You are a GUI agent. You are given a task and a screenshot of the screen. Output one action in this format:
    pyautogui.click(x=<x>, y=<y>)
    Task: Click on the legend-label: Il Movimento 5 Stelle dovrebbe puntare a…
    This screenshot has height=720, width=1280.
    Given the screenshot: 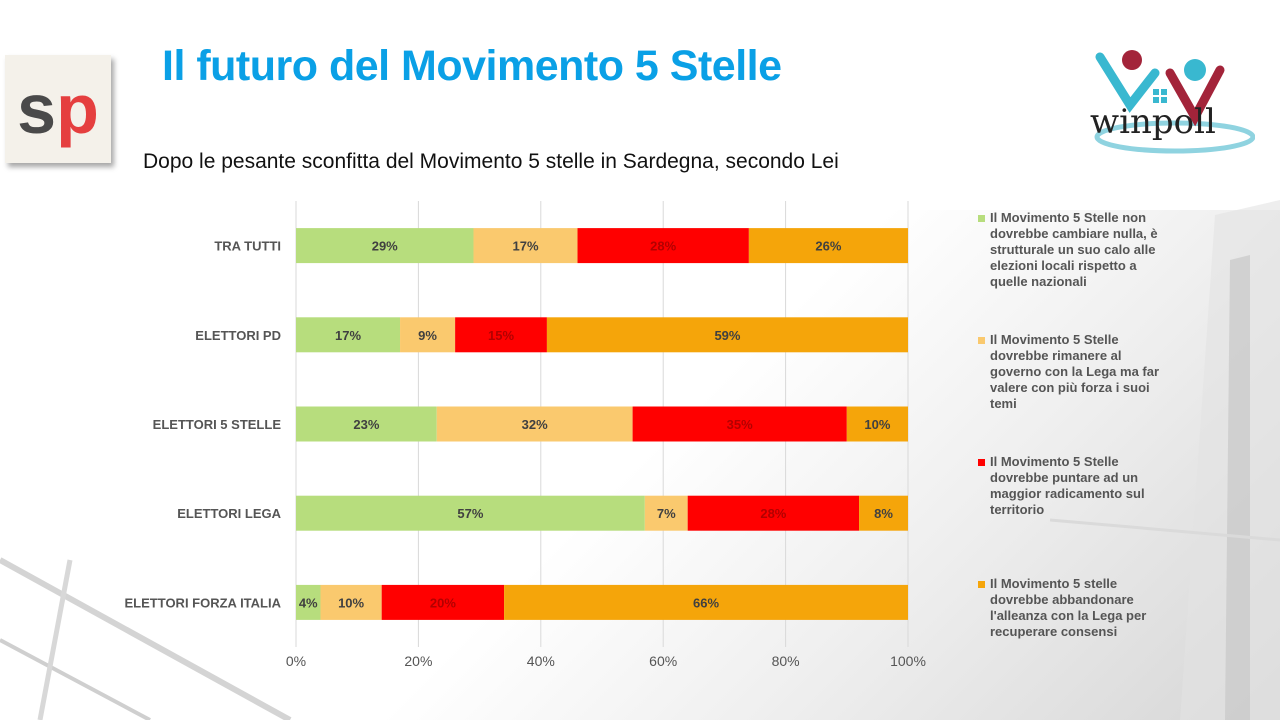 What is the action you would take?
    pyautogui.click(x=1067, y=485)
    